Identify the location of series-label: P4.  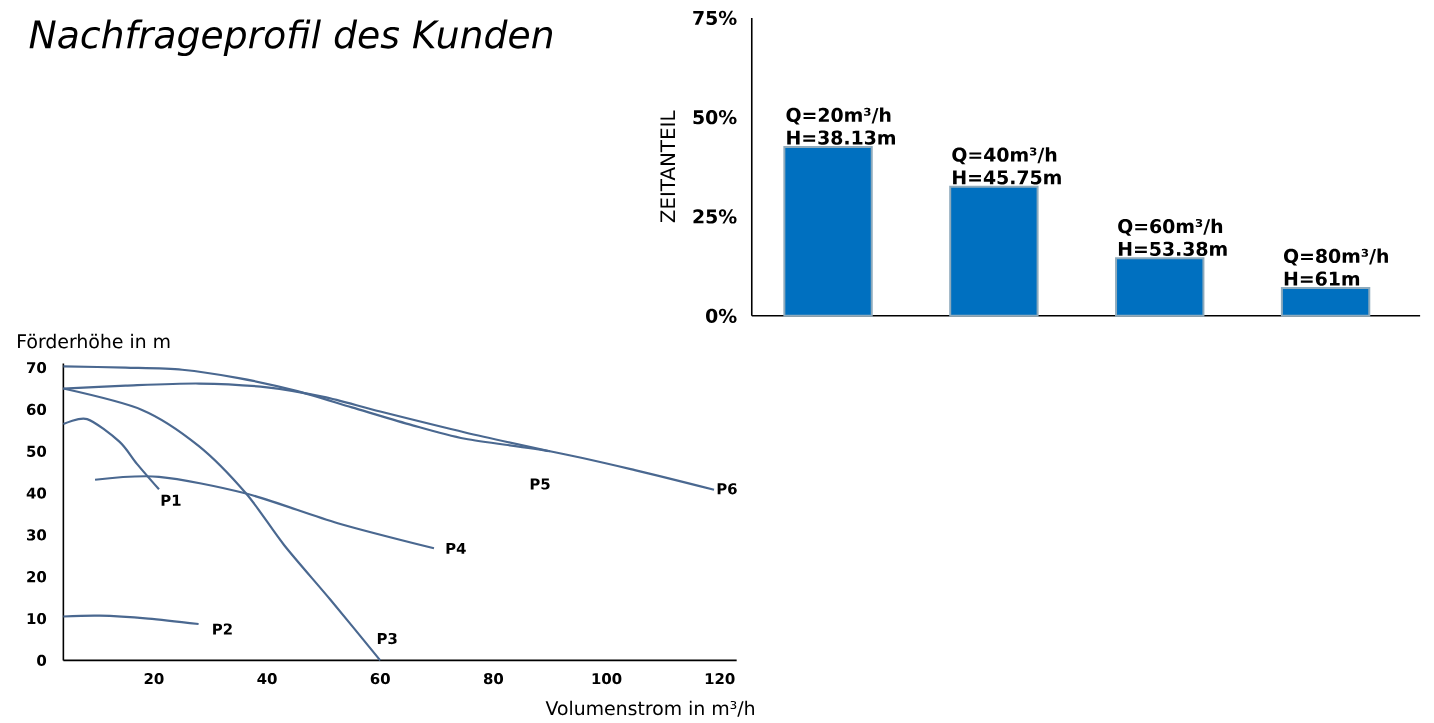
(456, 548).